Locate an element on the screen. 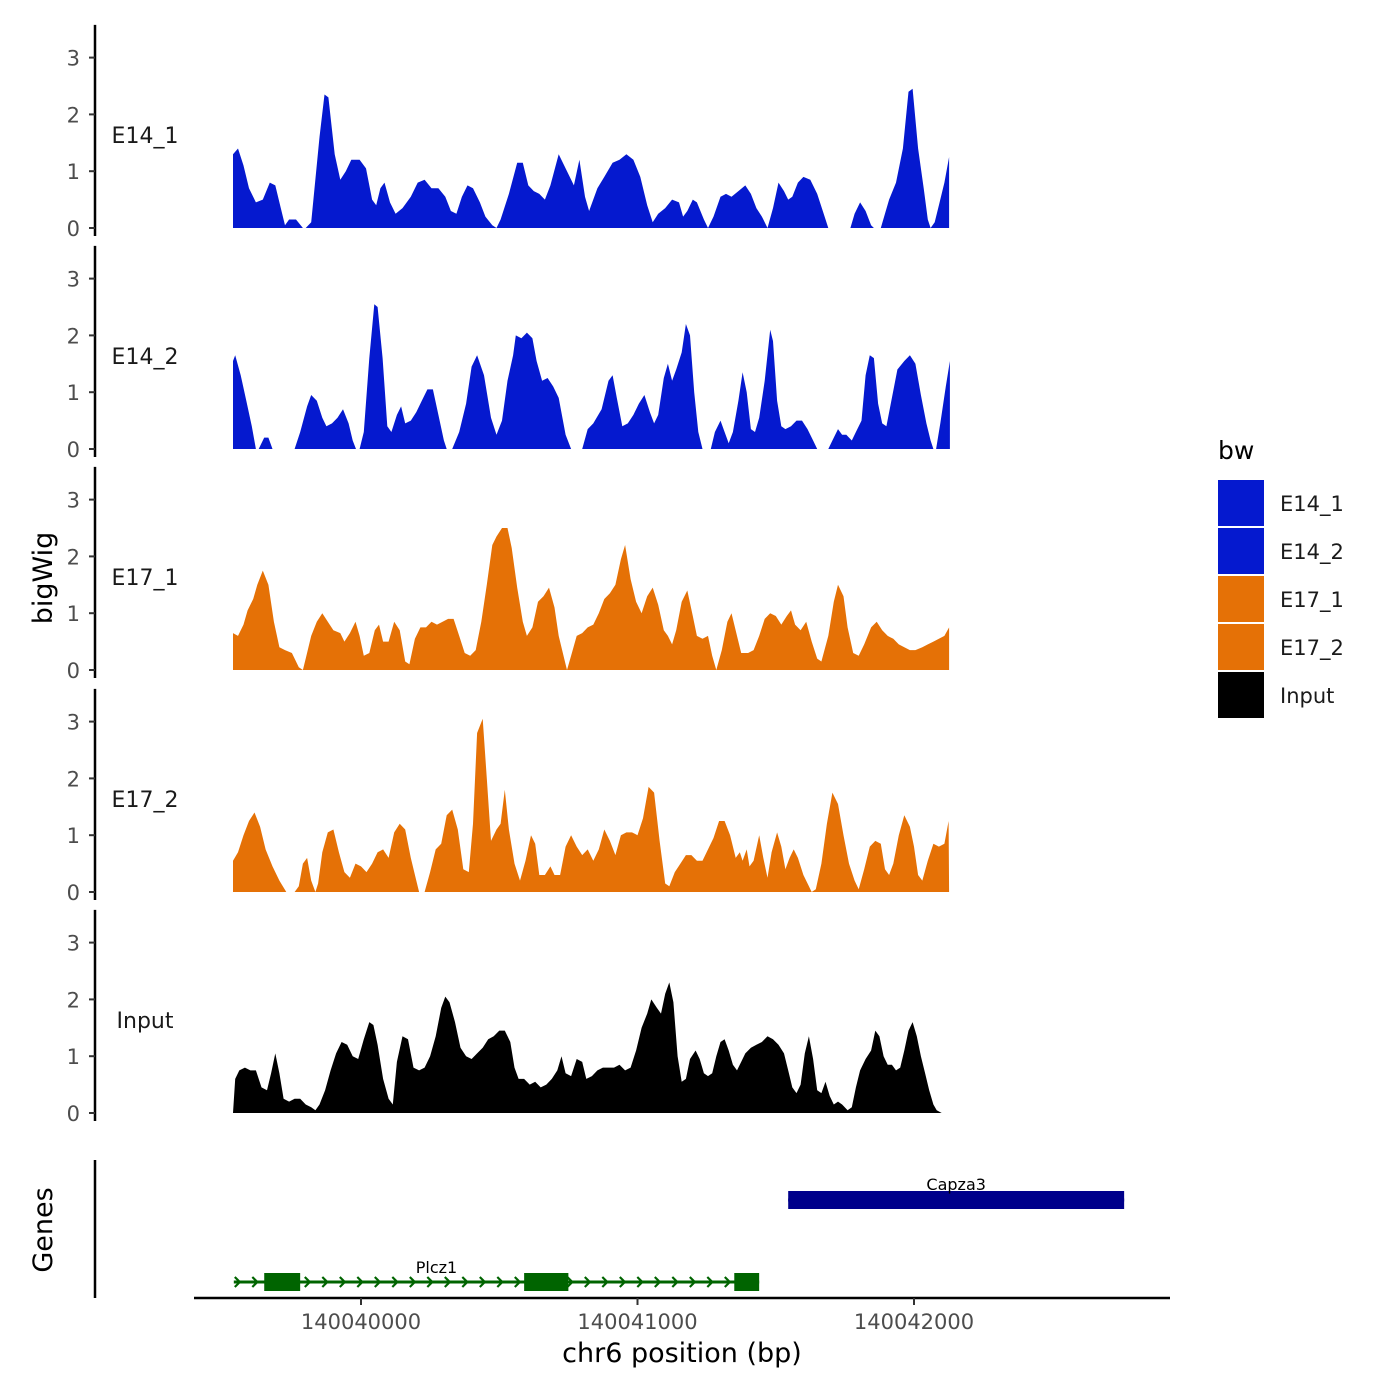 The image size is (1400, 1400). track-E17_2: 0 1 2 3 E17_2 is located at coordinates (508, 796).